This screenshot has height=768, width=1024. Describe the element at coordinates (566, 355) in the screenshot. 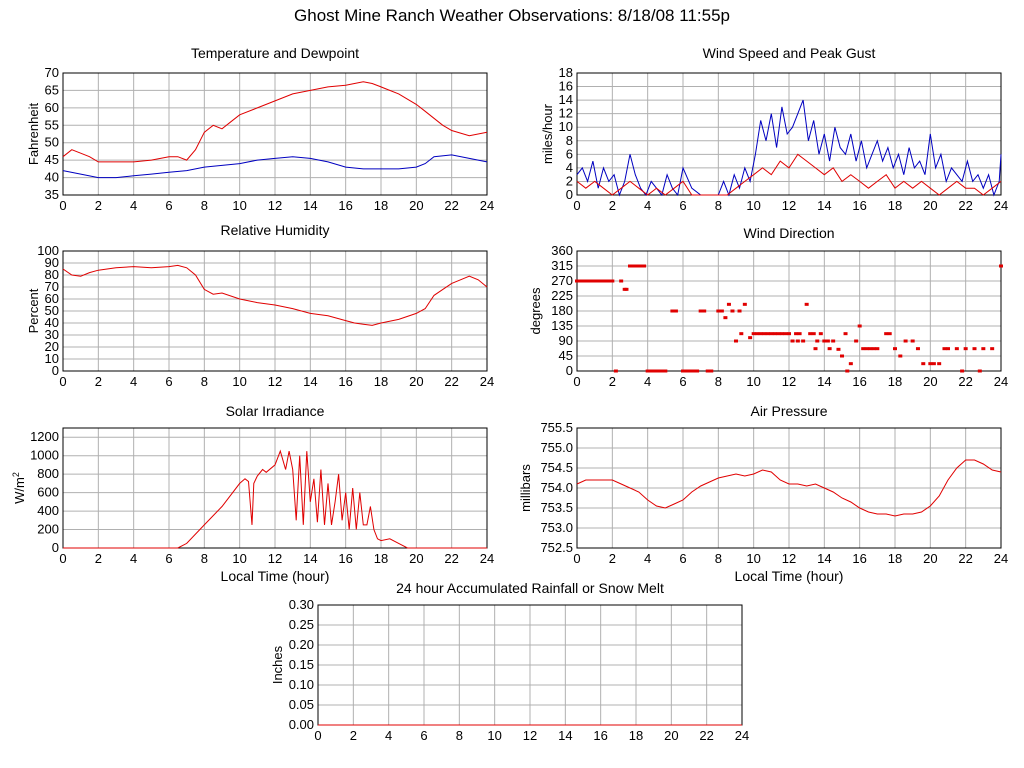

I see `y-tick-label: 45` at that location.